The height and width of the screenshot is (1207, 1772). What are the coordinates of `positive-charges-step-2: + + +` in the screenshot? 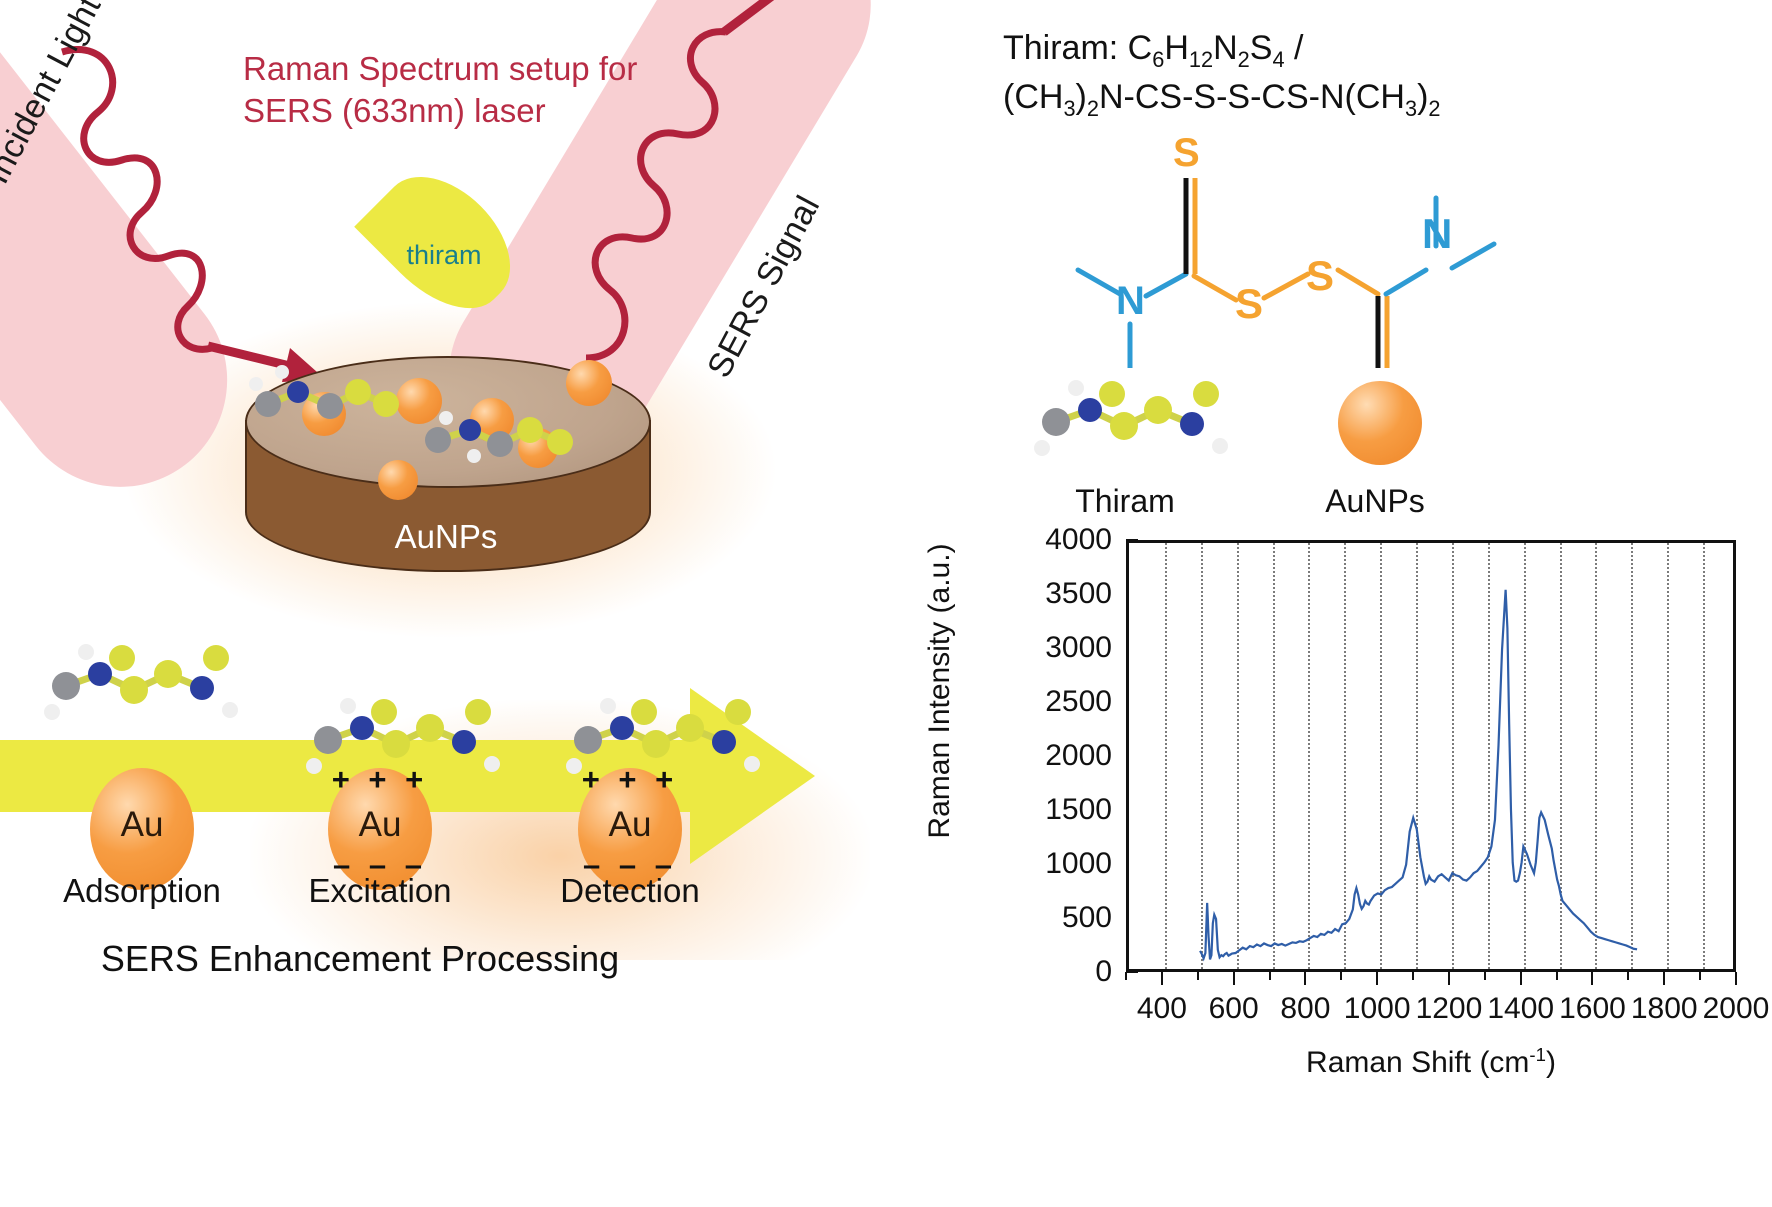 It's located at (380, 779).